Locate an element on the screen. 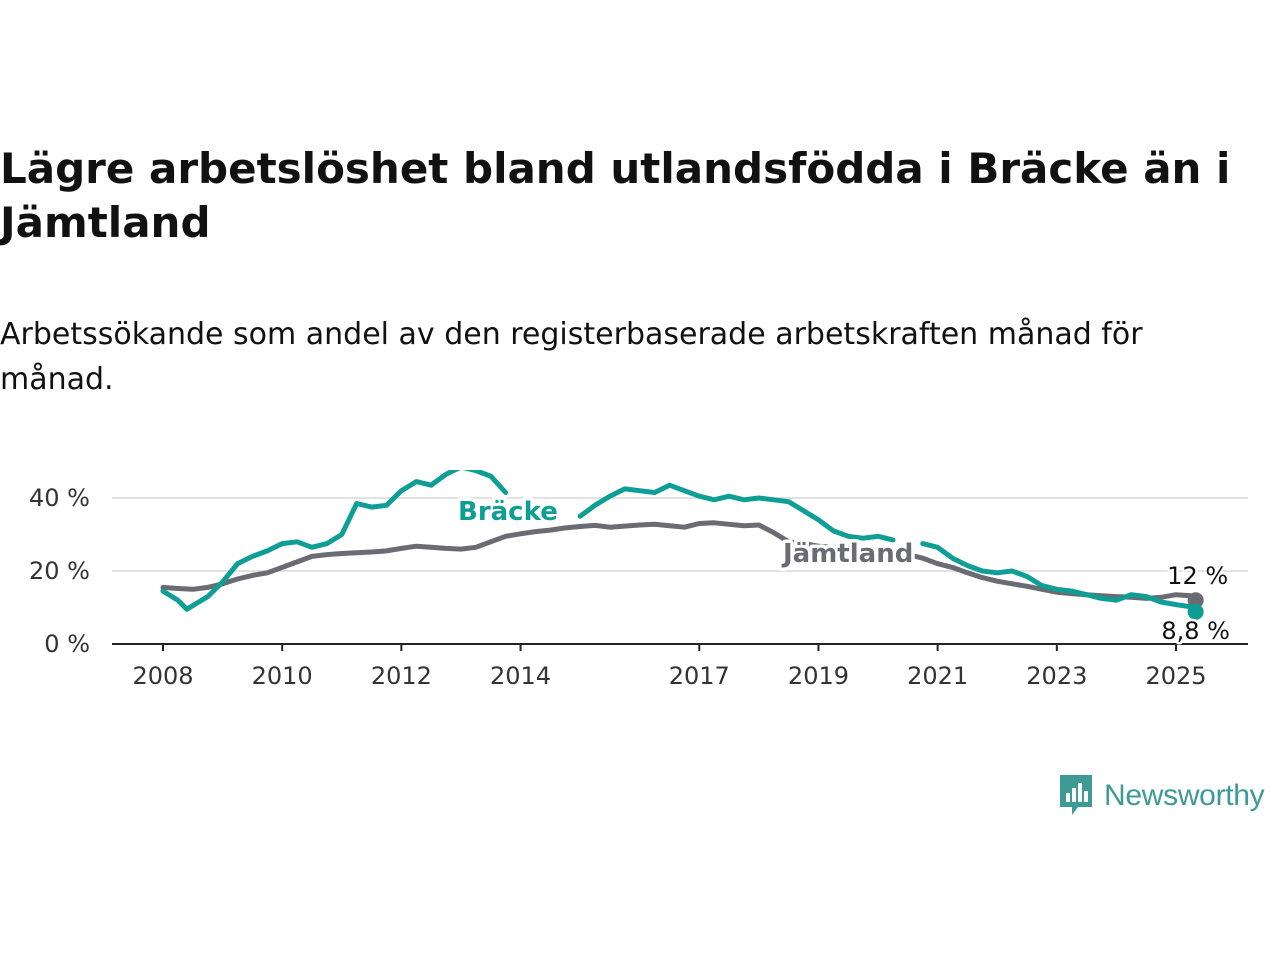 The height and width of the screenshot is (960, 1280). gridlines is located at coordinates (680, 571).